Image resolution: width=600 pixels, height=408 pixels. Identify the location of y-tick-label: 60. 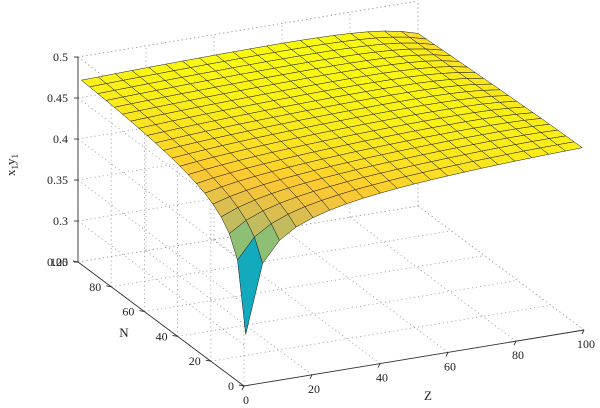
(128, 312).